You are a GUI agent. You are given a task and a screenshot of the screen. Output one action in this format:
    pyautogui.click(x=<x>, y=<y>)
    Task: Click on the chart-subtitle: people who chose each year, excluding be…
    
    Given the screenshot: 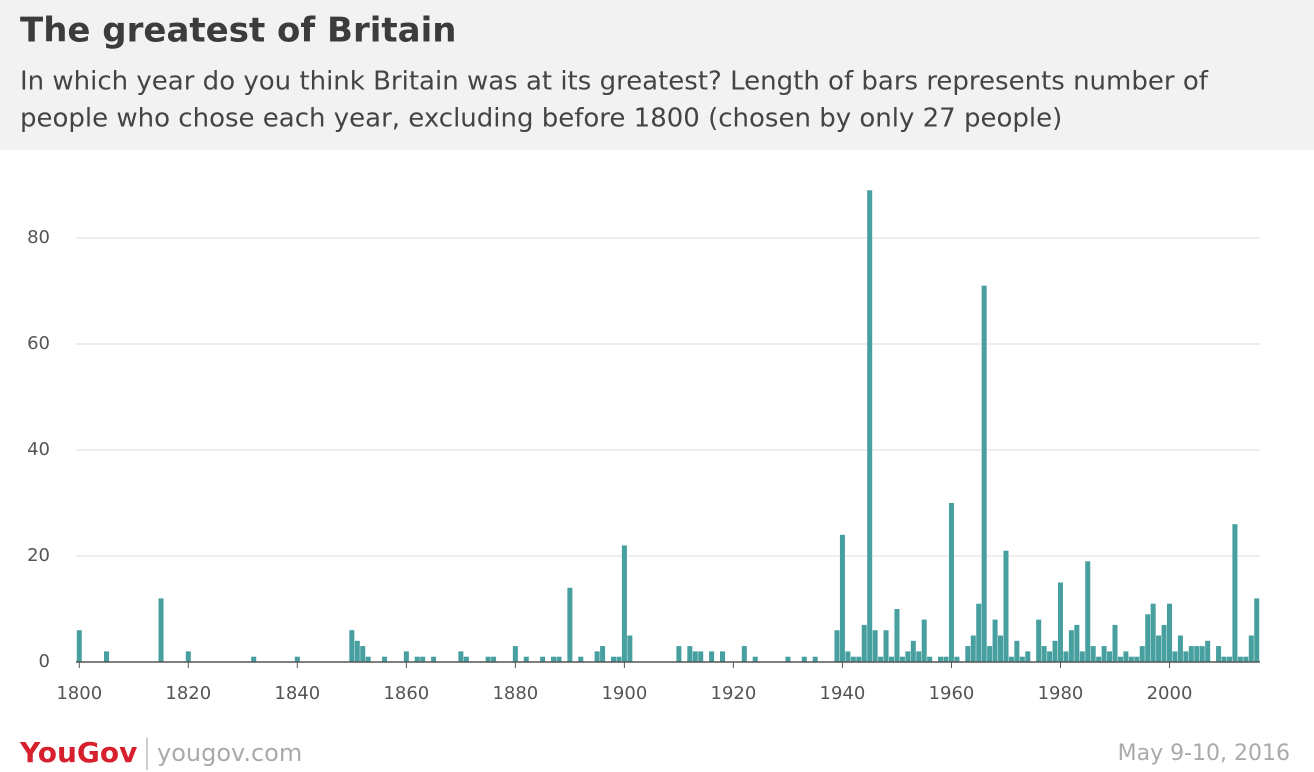 What is the action you would take?
    pyautogui.click(x=541, y=119)
    